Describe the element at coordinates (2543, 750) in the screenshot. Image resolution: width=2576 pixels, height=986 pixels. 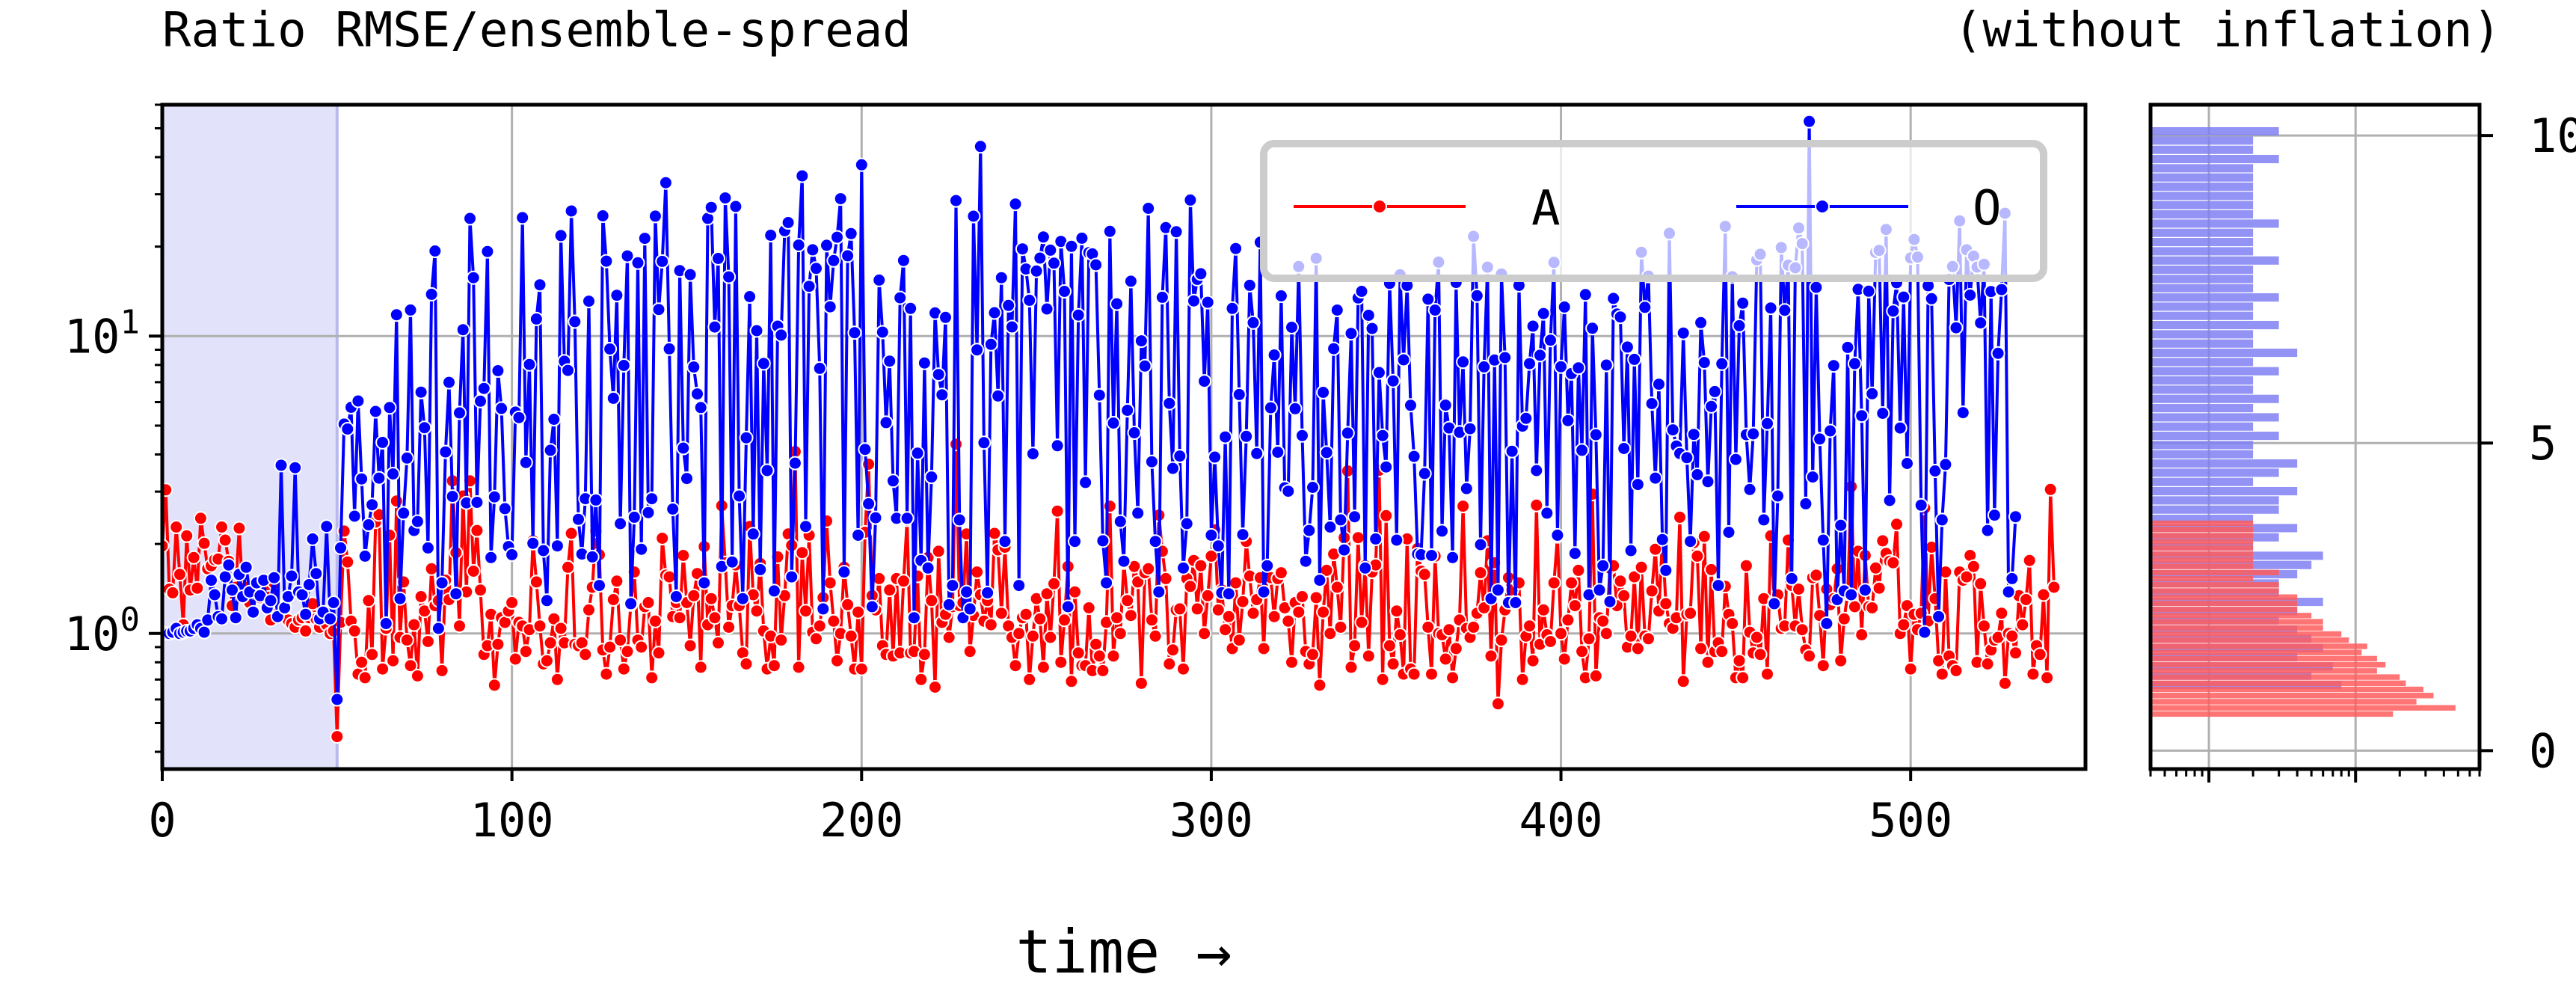
I see `histogram-y-tick-label: 0` at that location.